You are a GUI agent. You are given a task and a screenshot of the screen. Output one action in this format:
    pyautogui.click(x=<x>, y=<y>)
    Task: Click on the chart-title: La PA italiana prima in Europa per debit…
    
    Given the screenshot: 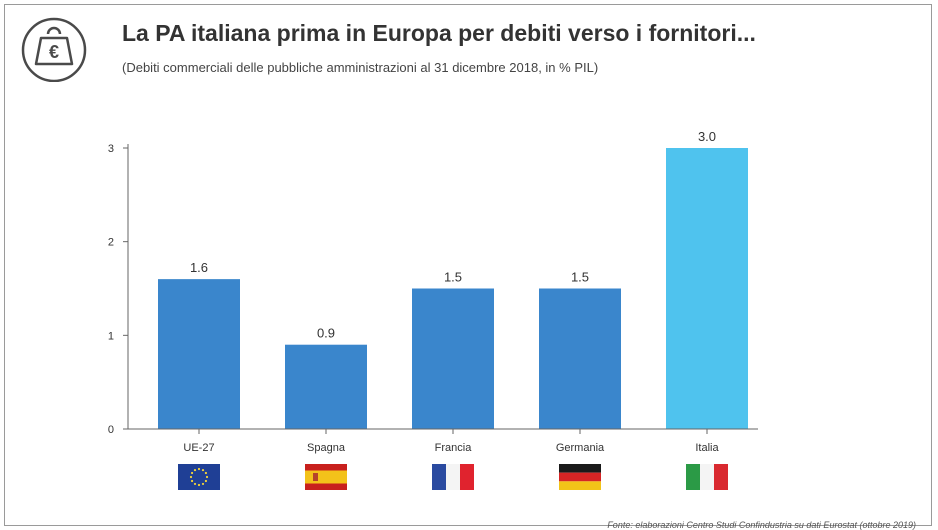 What is the action you would take?
    pyautogui.click(x=439, y=33)
    